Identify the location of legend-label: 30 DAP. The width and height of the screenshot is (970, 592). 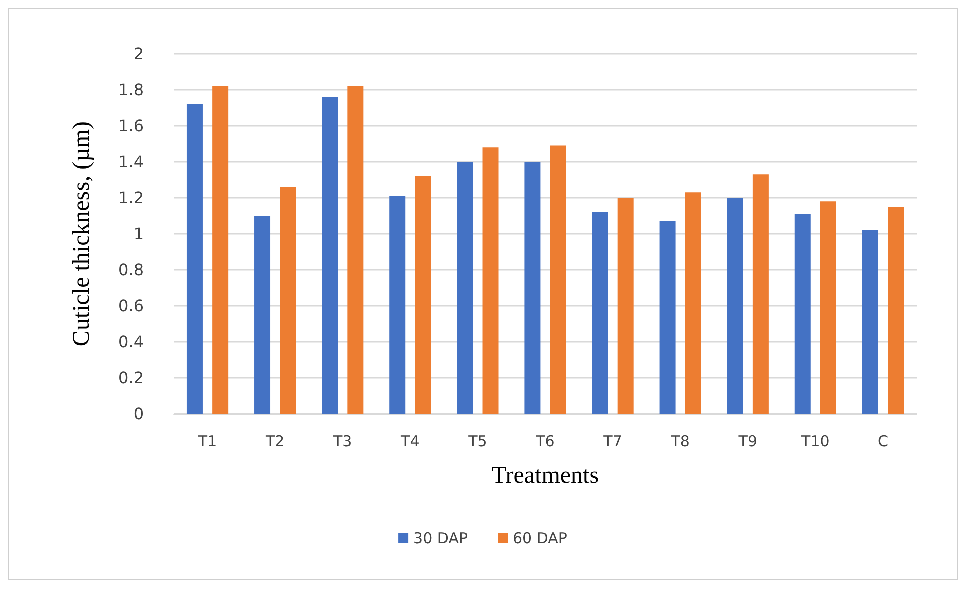
(441, 539).